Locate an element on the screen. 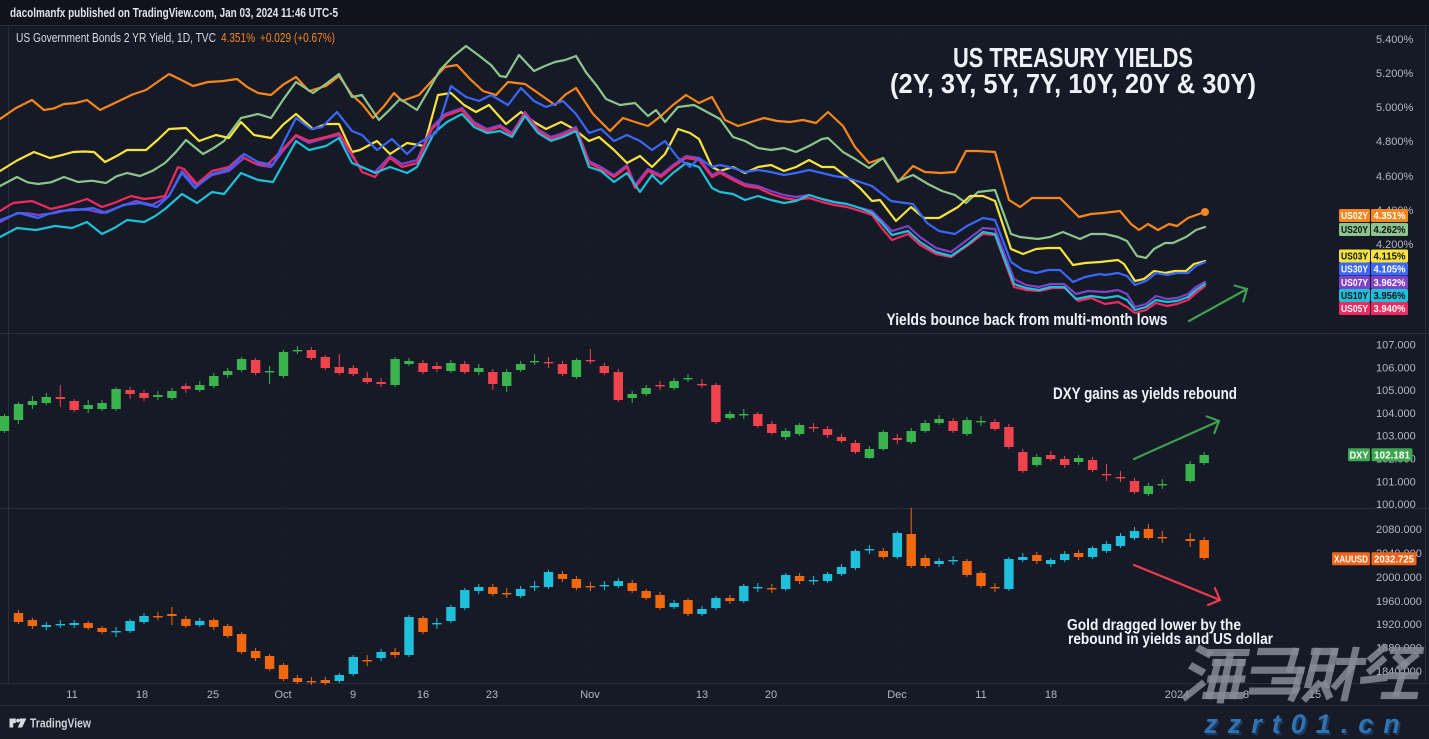 The width and height of the screenshot is (1429, 739). svg-text: Nov is located at coordinates (590, 695).